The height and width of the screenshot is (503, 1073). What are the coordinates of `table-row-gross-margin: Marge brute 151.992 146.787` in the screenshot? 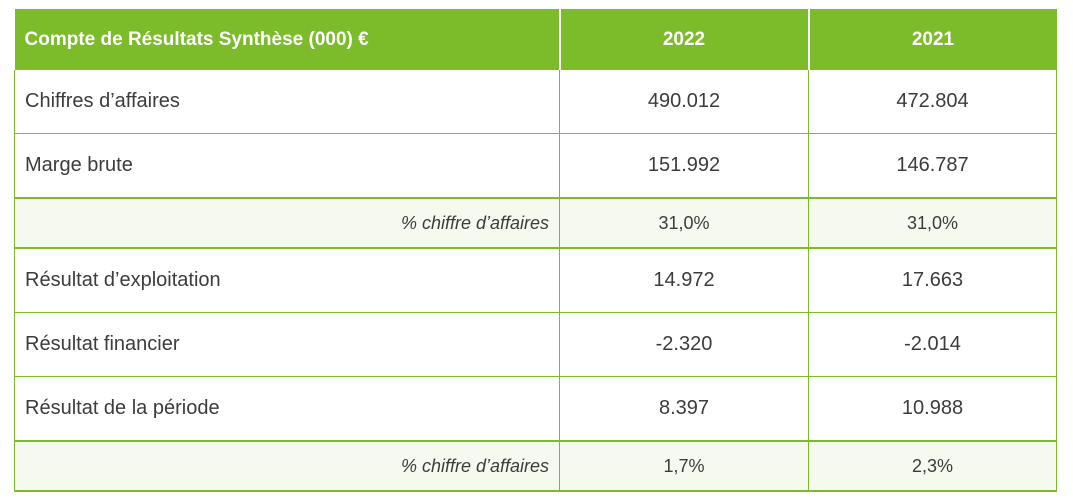 It's located at (535, 166).